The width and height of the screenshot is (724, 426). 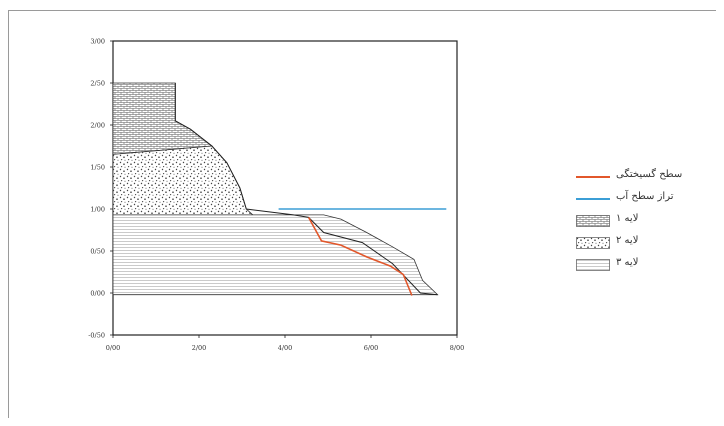 I want to click on legend-item-failure-surface: سطح گسیختگی, so click(x=632, y=176).